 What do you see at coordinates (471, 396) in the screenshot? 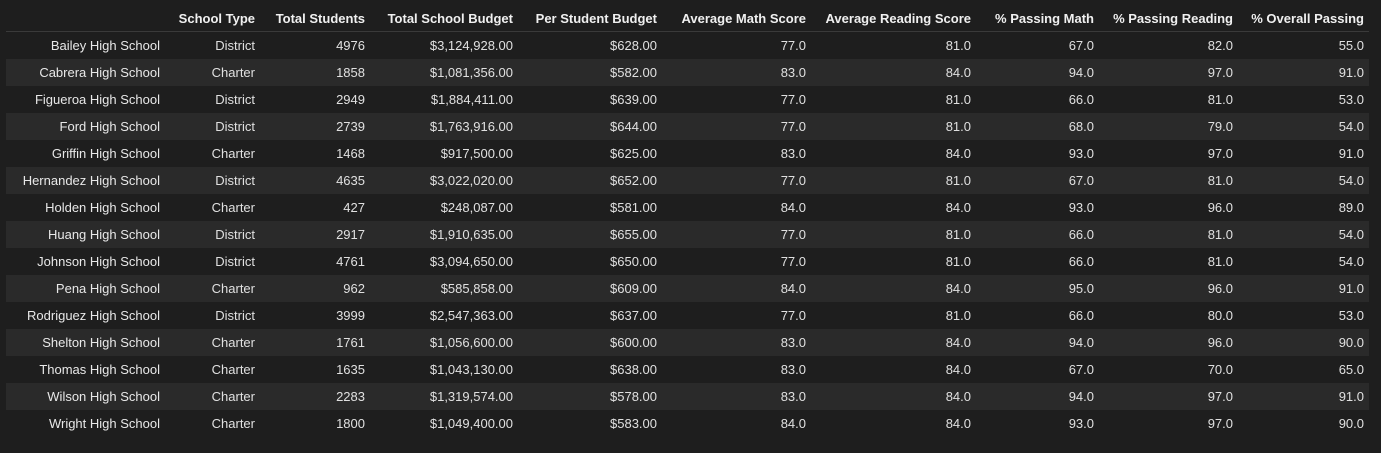
I see `total-school-budget-cell: $1,319,574.00` at bounding box center [471, 396].